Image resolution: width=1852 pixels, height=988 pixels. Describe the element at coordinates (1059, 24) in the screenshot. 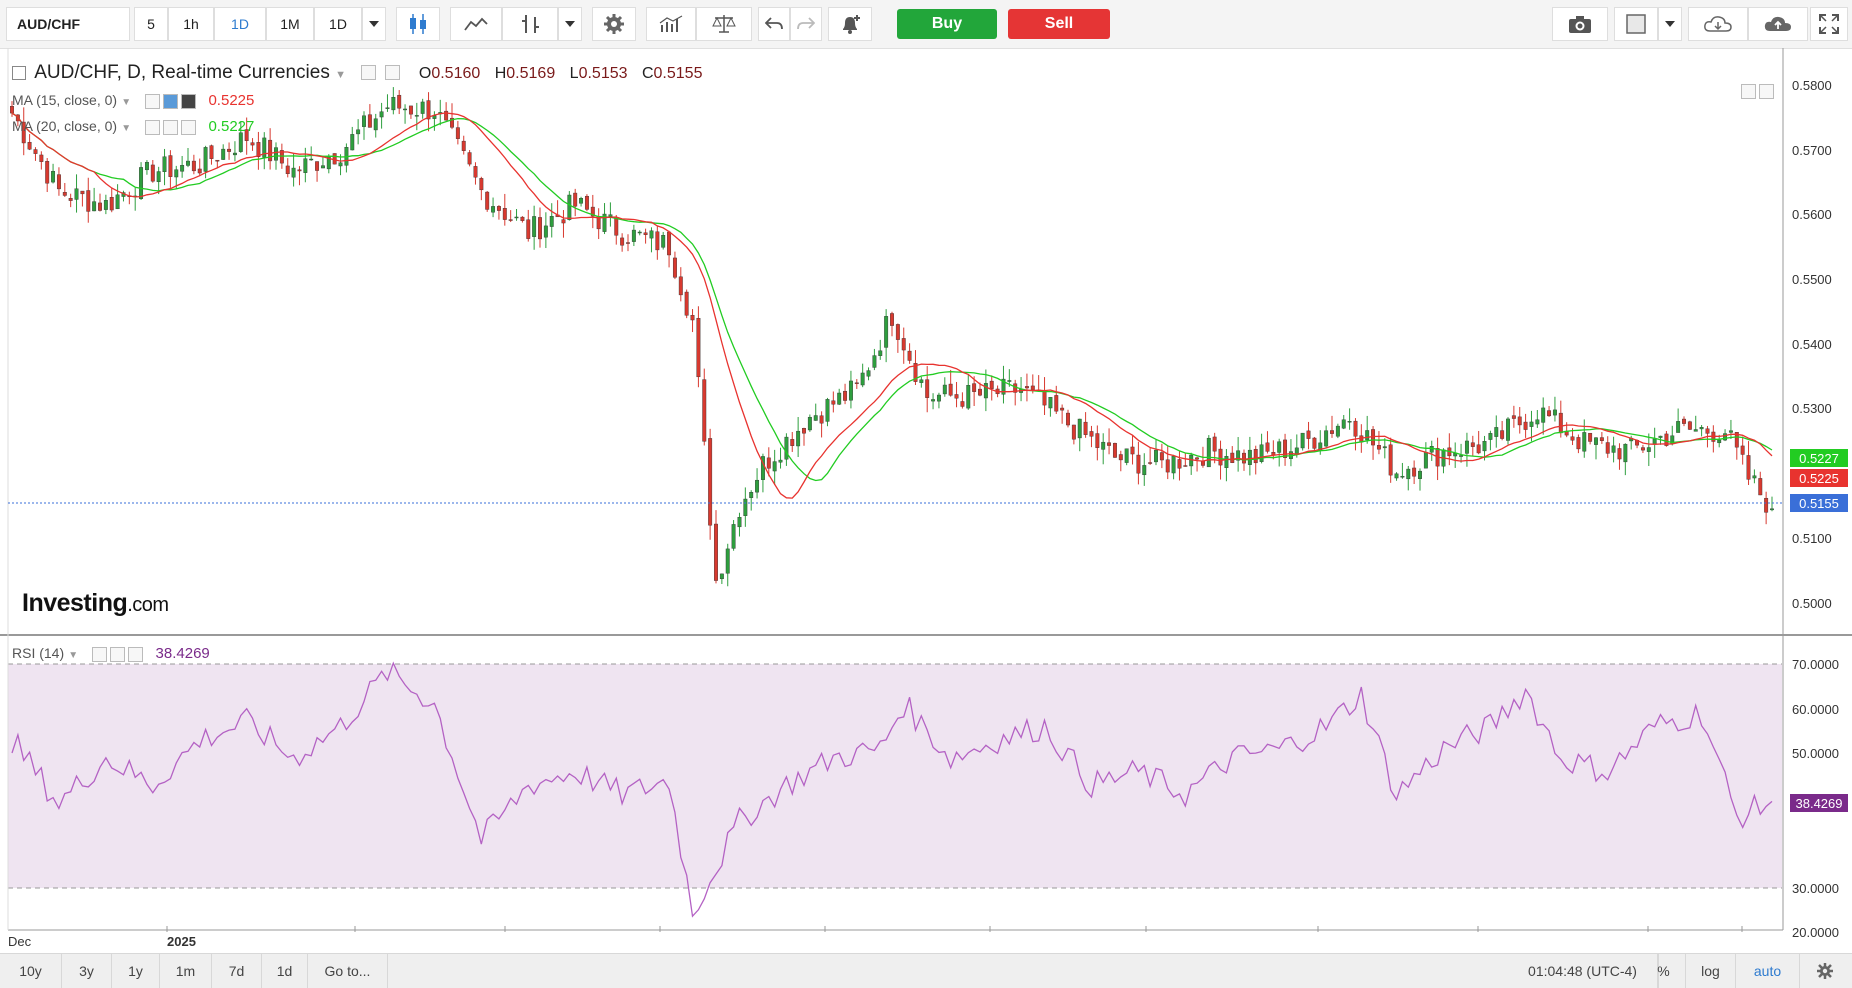

I see `sell-button: Sell` at that location.